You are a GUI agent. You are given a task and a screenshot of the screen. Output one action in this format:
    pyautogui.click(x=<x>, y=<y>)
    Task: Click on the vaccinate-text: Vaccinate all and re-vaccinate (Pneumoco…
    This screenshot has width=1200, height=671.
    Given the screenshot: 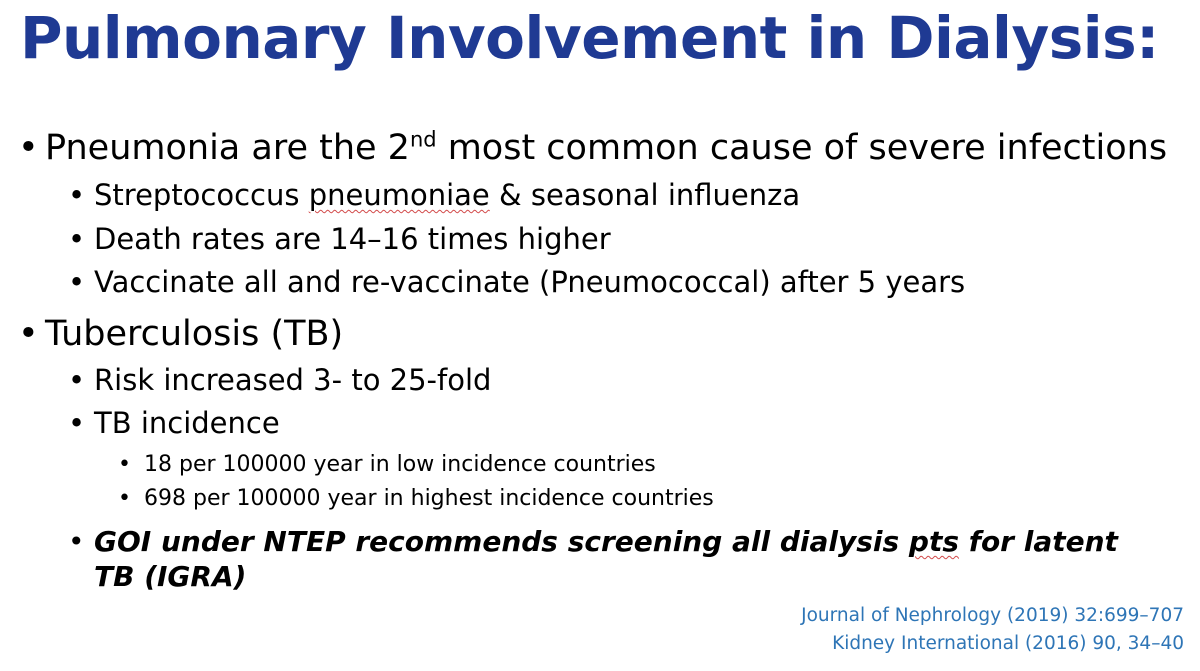 What is the action you would take?
    pyautogui.click(x=530, y=282)
    